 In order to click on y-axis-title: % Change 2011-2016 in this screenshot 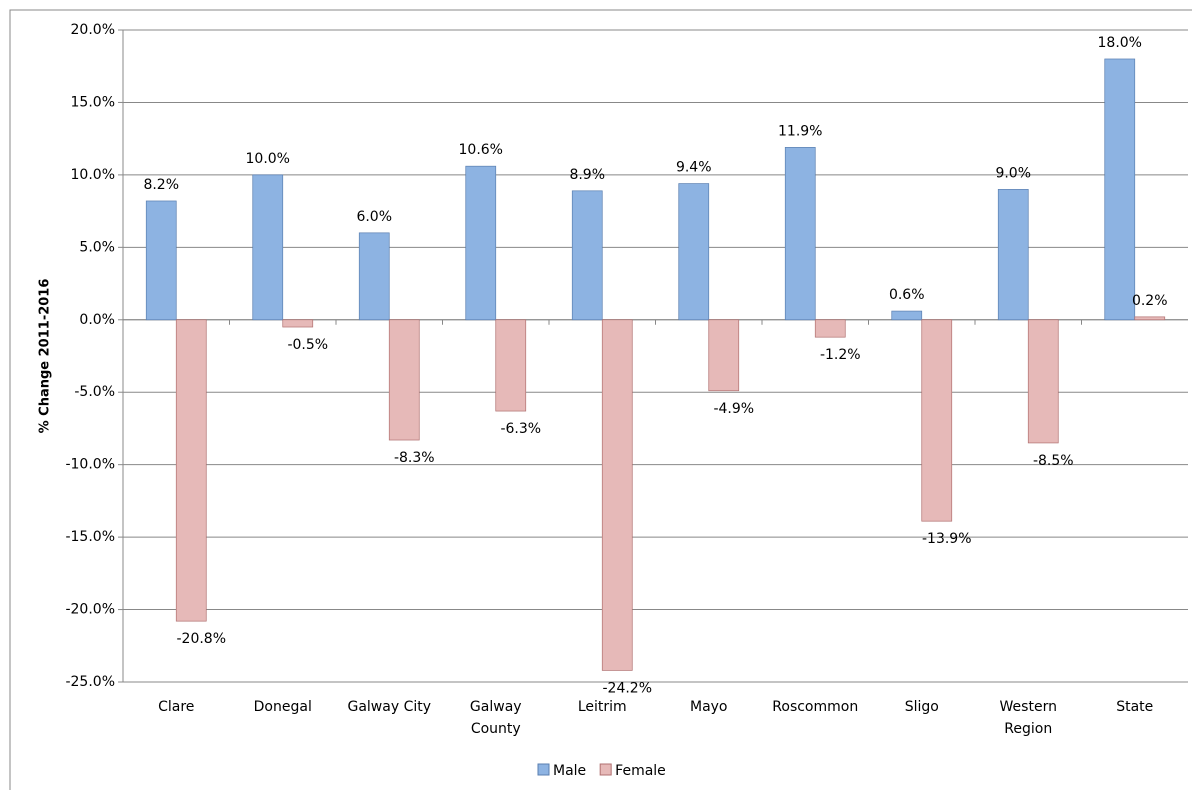, I will do `click(45, 356)`.